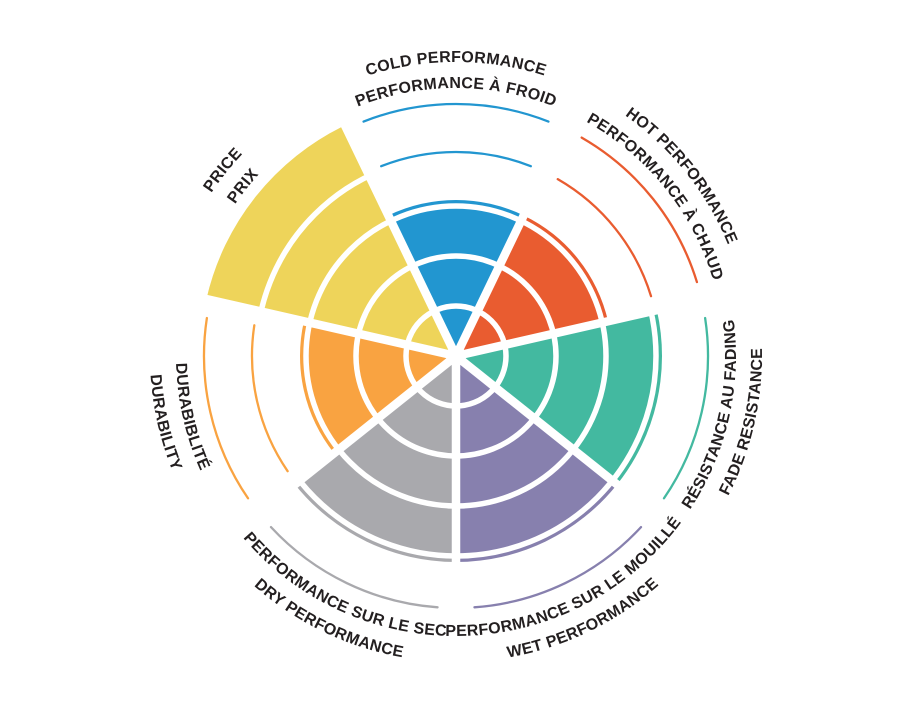 The height and width of the screenshot is (720, 900). I want to click on sector-wedge-price, so click(331, 240).